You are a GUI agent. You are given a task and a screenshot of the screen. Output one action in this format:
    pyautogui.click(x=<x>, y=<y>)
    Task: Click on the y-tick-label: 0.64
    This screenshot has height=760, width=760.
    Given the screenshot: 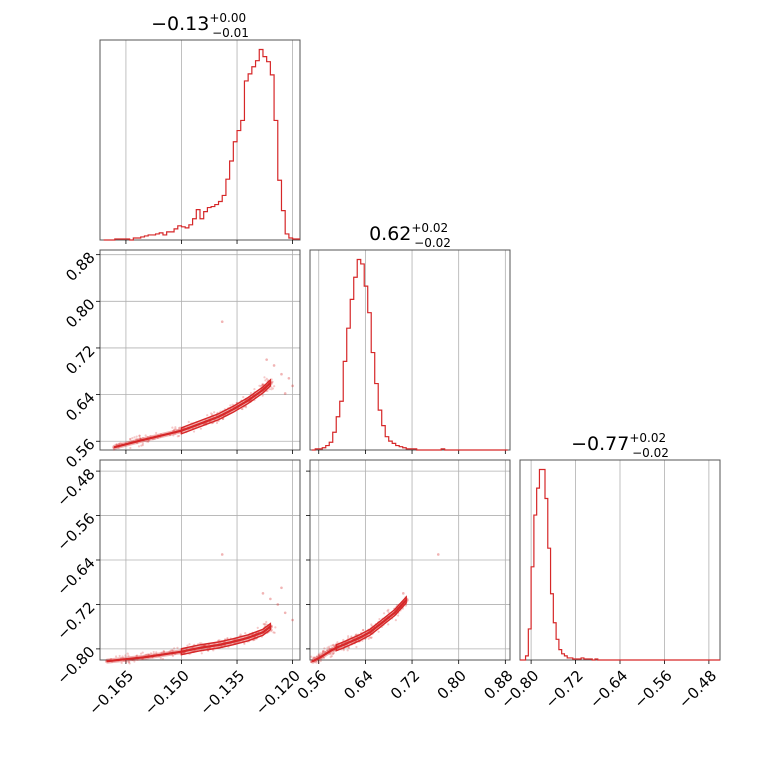 What is the action you would take?
    pyautogui.click(x=80, y=406)
    